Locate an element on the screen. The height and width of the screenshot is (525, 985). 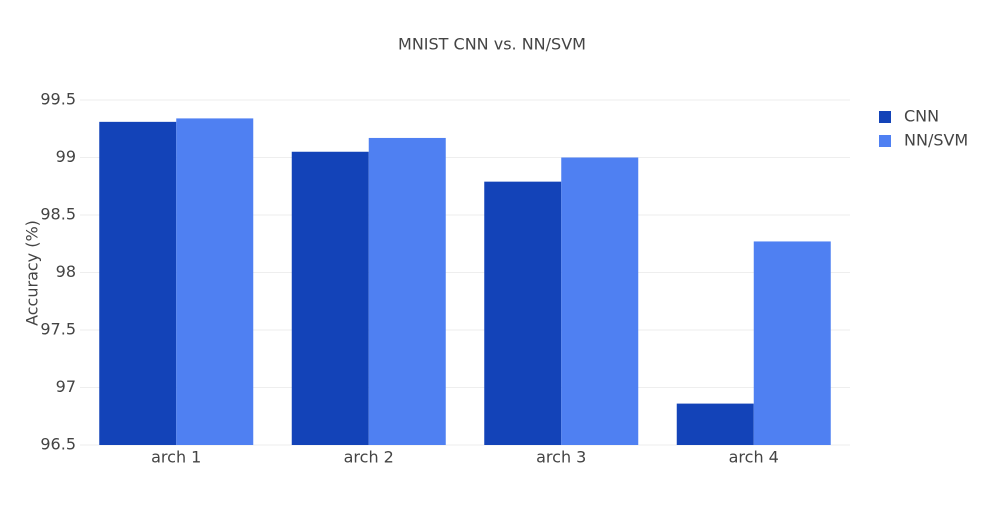
y-tick-label: 98 is located at coordinates (66, 271).